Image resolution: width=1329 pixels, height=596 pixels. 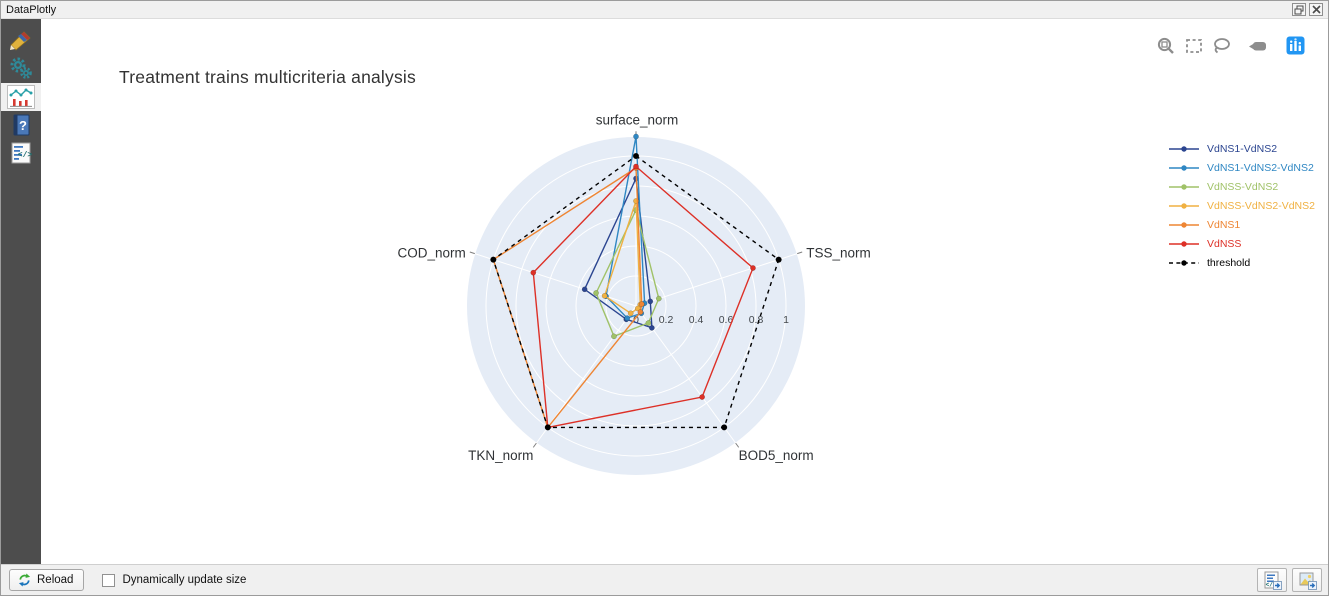 What do you see at coordinates (267, 77) in the screenshot?
I see `chart-title: Treatment trains multicriteria analysis` at bounding box center [267, 77].